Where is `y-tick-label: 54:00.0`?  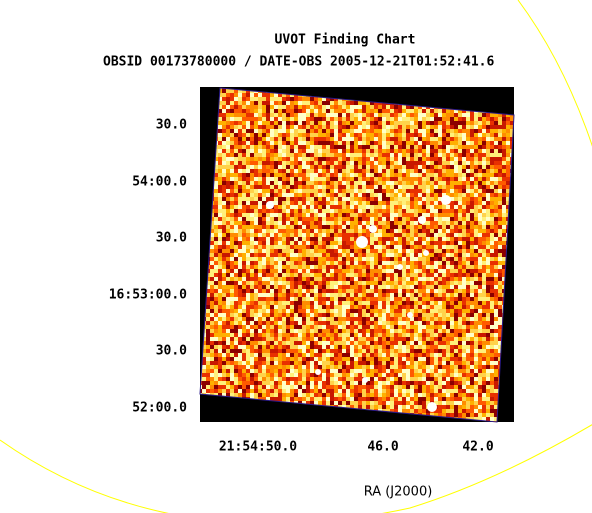
y-tick-label: 54:00.0 is located at coordinates (159, 182).